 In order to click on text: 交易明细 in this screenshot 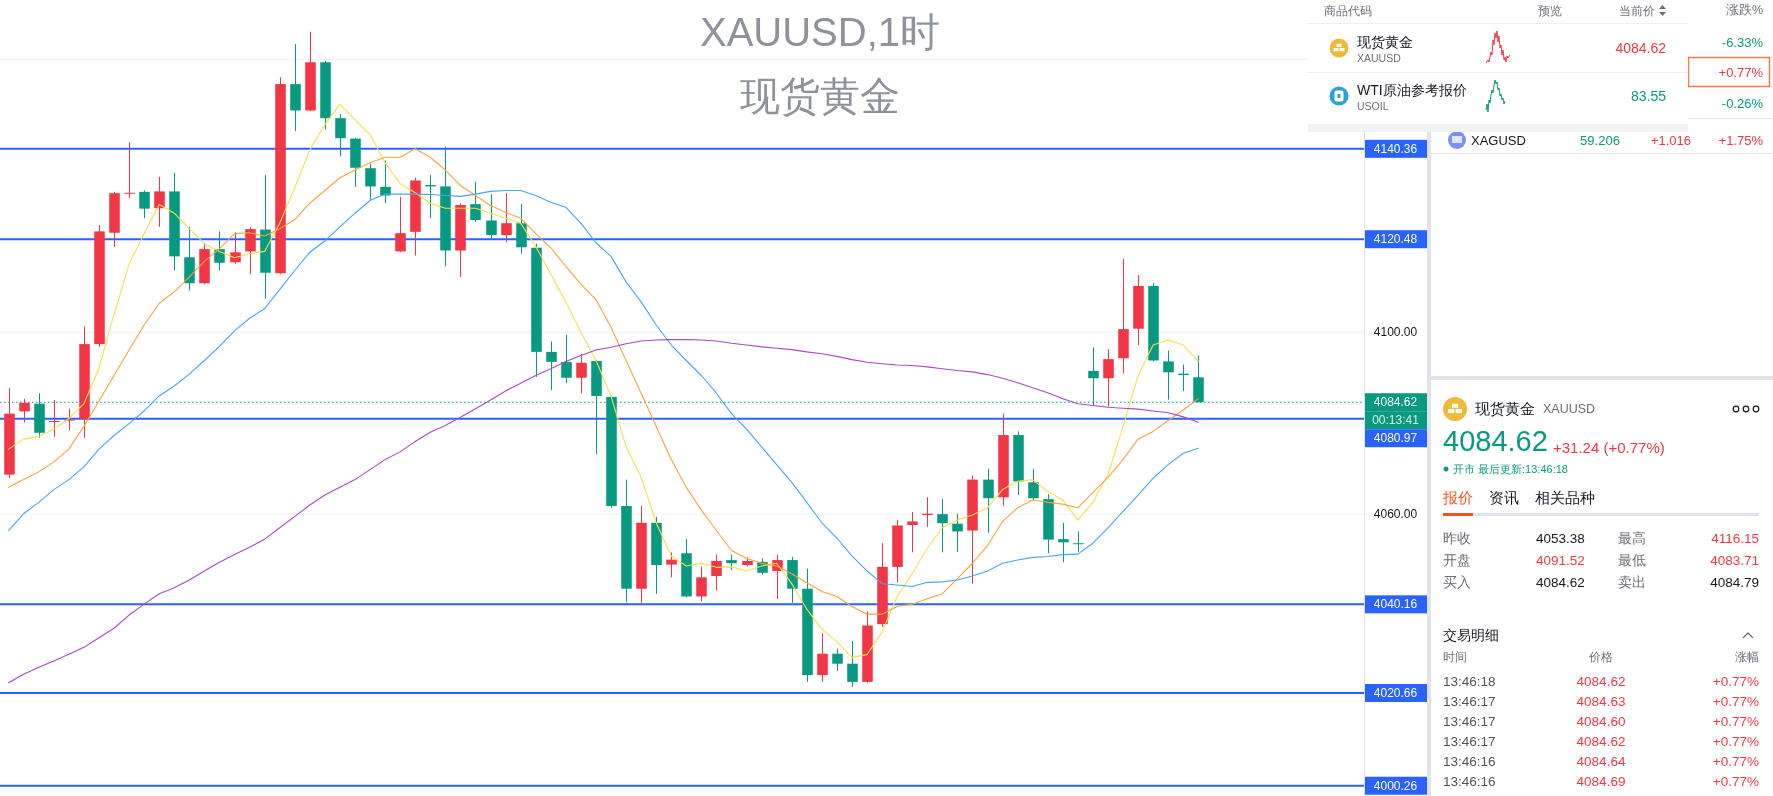, I will do `click(1471, 635)`.